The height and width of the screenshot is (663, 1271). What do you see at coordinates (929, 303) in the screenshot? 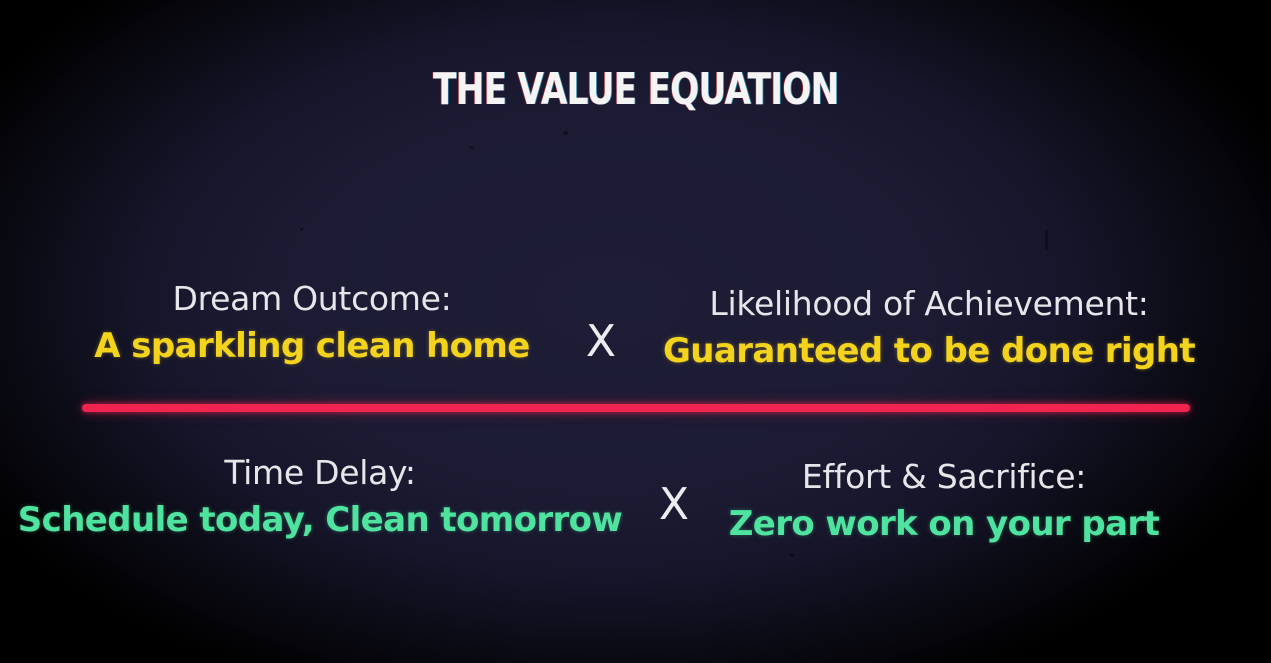
I see `likelihood-label: Likelihood of Achievement:` at bounding box center [929, 303].